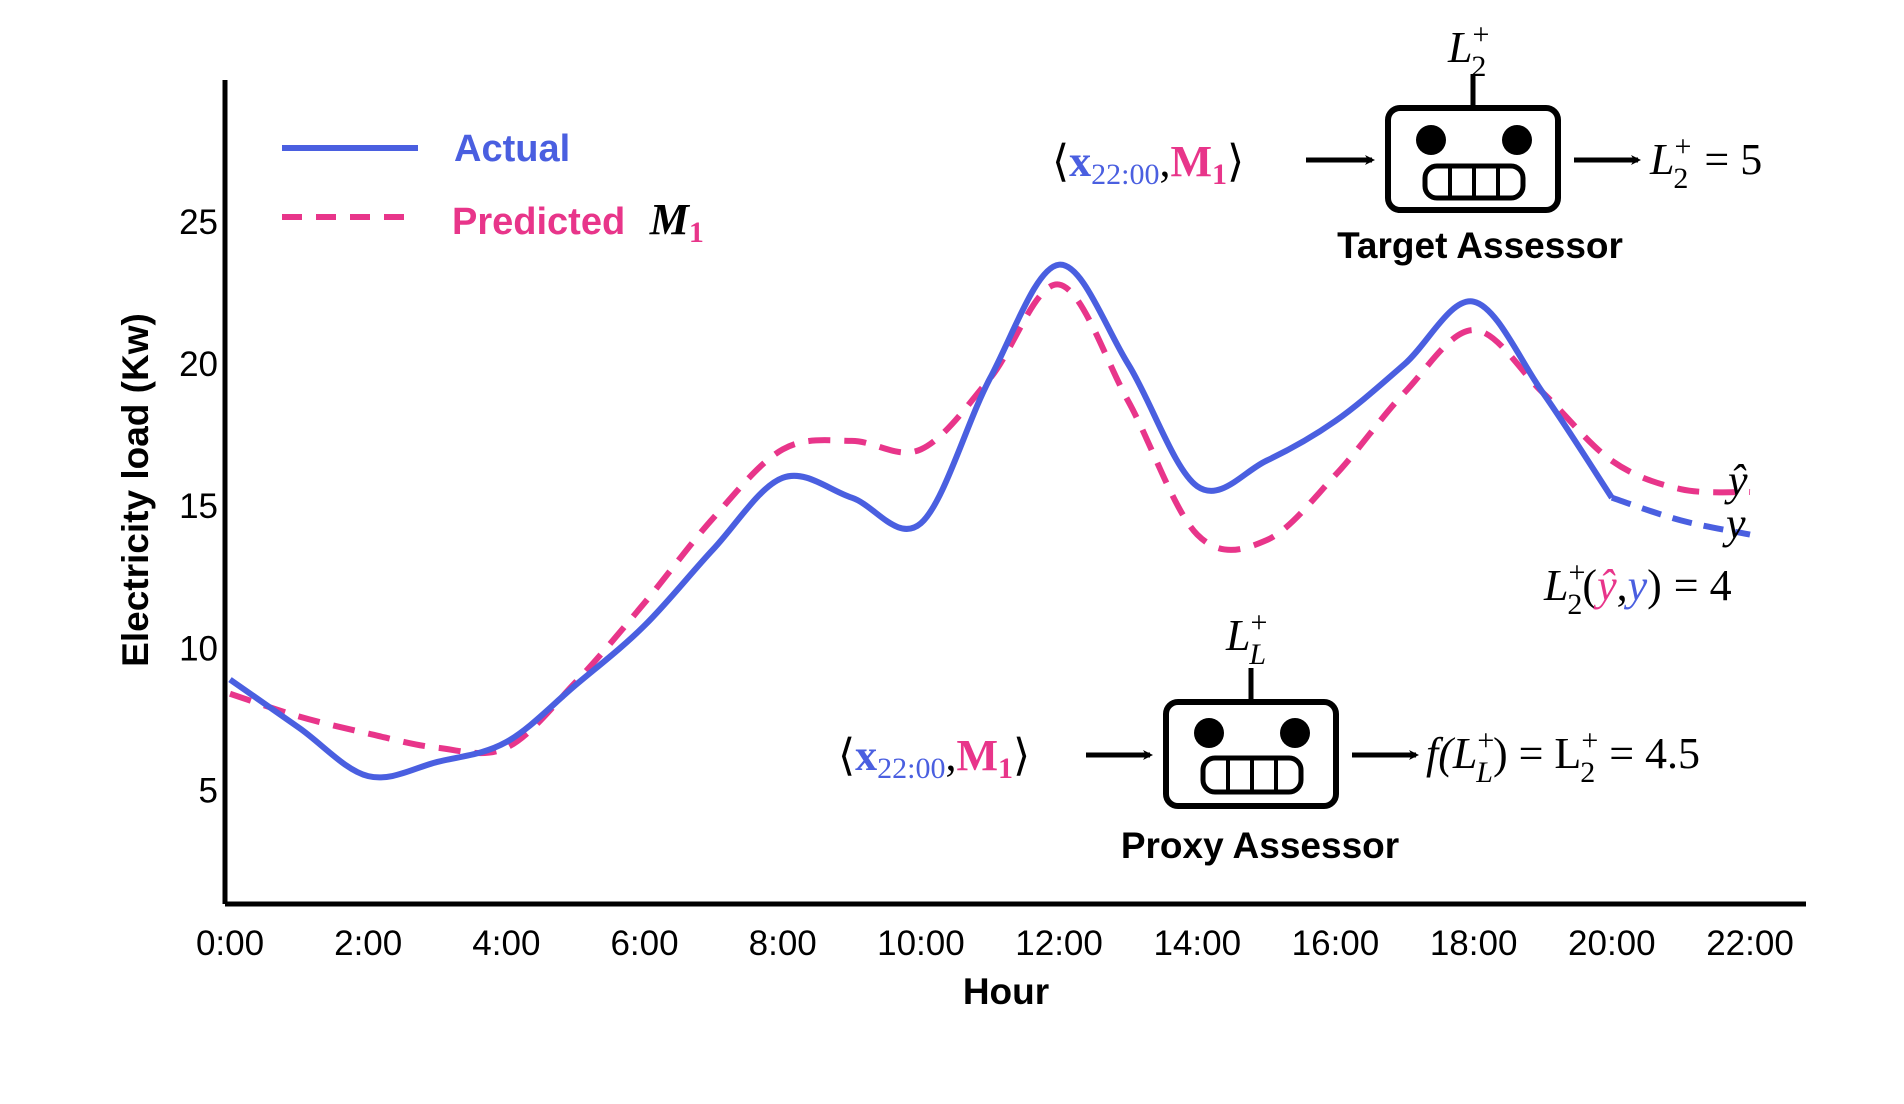  I want to click on y-tick-label: 15, so click(198, 506).